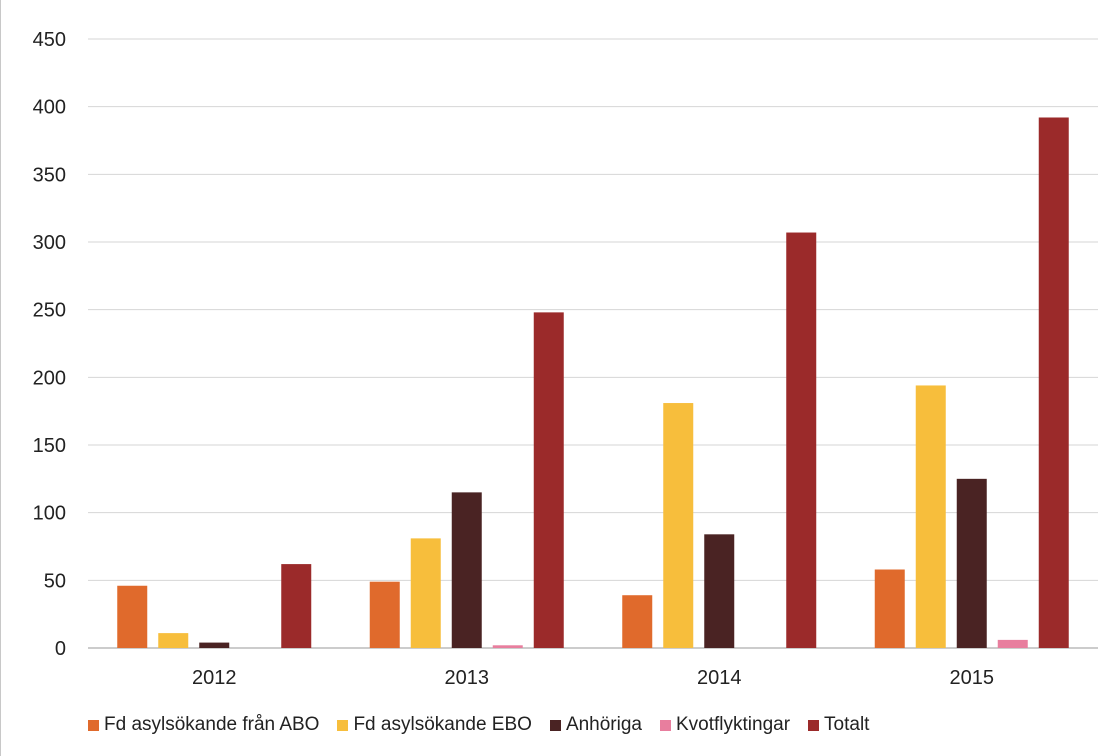 Image resolution: width=1116 pixels, height=756 pixels. Describe the element at coordinates (49, 175) in the screenshot. I see `y-tick-label: 350` at that location.